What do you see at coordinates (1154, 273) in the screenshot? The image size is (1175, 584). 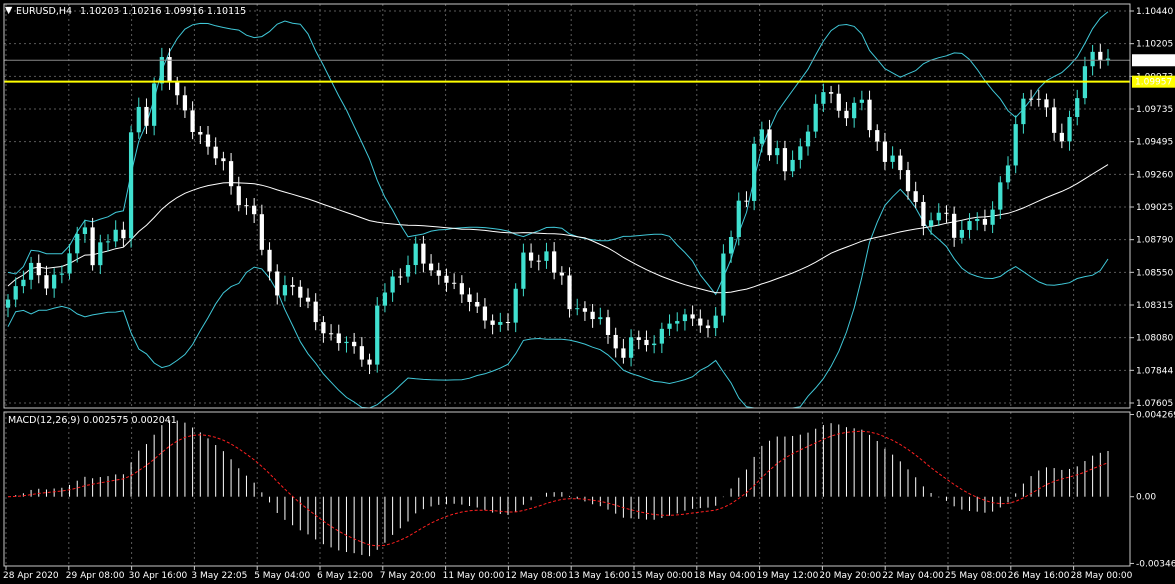 I see `price-tick-label: 1.08550` at bounding box center [1154, 273].